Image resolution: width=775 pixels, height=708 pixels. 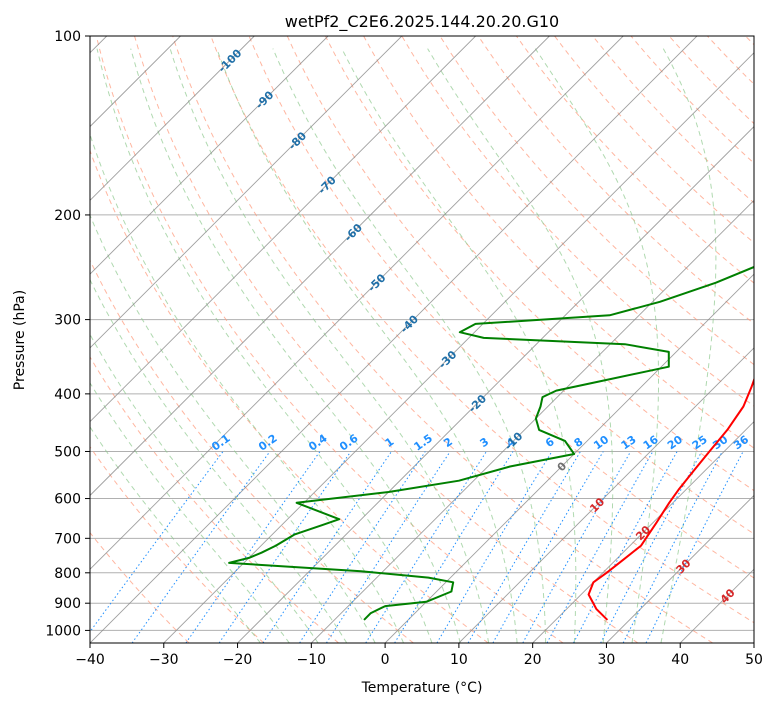 What do you see at coordinates (327, 184) in the screenshot?
I see `isotherm-label: -70` at bounding box center [327, 184].